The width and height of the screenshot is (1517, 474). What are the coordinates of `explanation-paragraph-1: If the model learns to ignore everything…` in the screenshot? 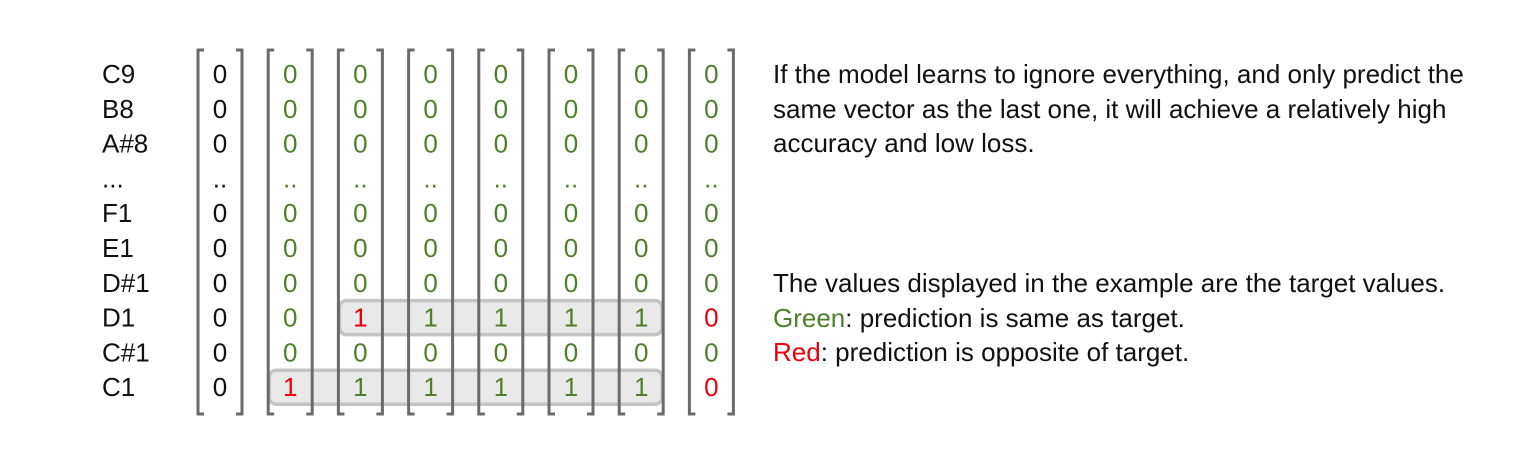 It's located at (1118, 109).